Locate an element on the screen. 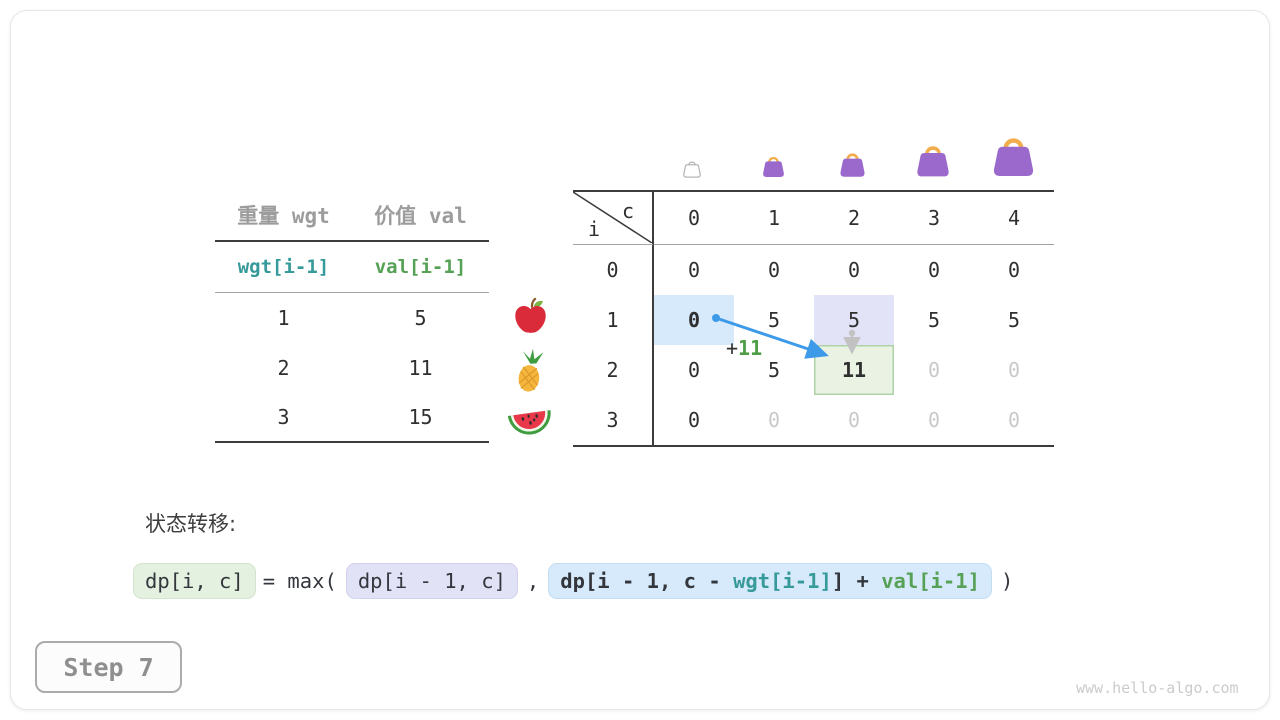  value-column-header: 价值 val is located at coordinates (420, 216).